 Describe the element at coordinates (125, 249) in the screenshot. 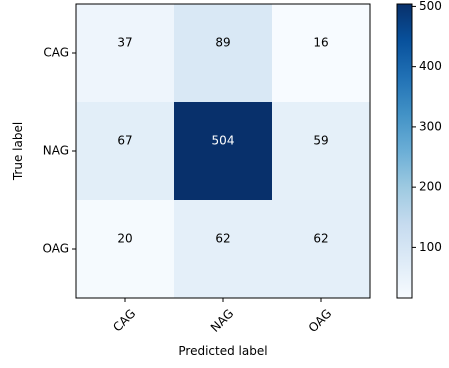

I see `heatmap-cell-oag-cag` at that location.